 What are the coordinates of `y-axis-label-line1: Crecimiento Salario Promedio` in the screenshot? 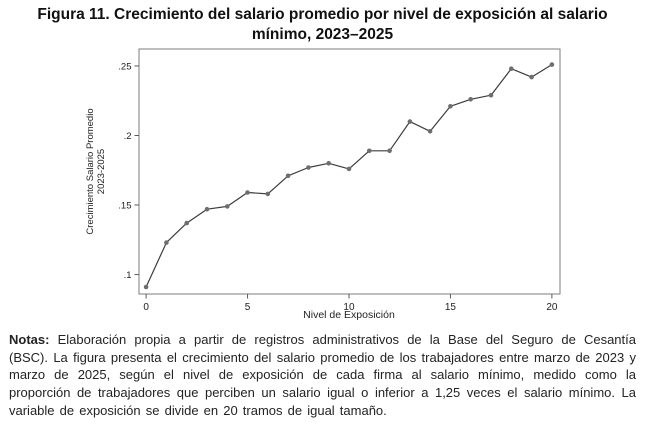 It's located at (90, 171).